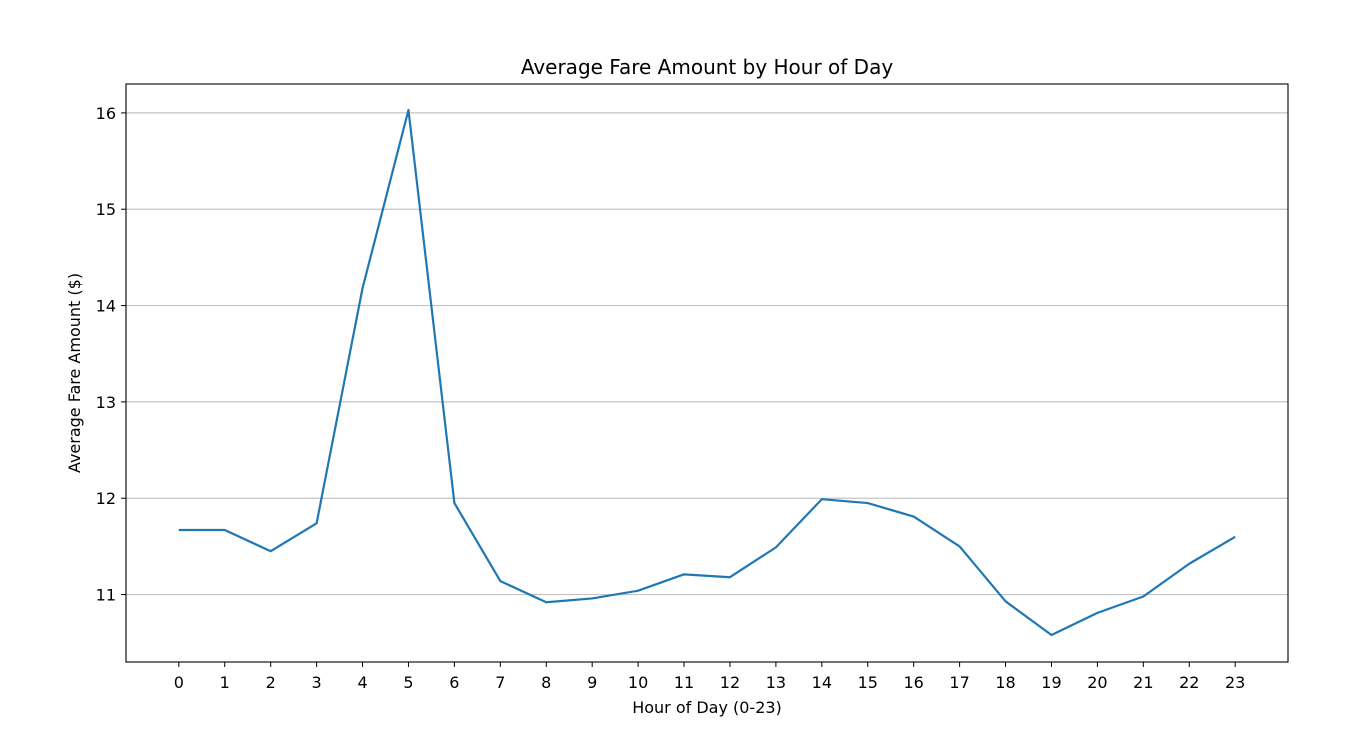 This screenshot has height=742, width=1365. What do you see at coordinates (707, 707) in the screenshot?
I see `x-axis-title: Hour of Day (0-23)` at bounding box center [707, 707].